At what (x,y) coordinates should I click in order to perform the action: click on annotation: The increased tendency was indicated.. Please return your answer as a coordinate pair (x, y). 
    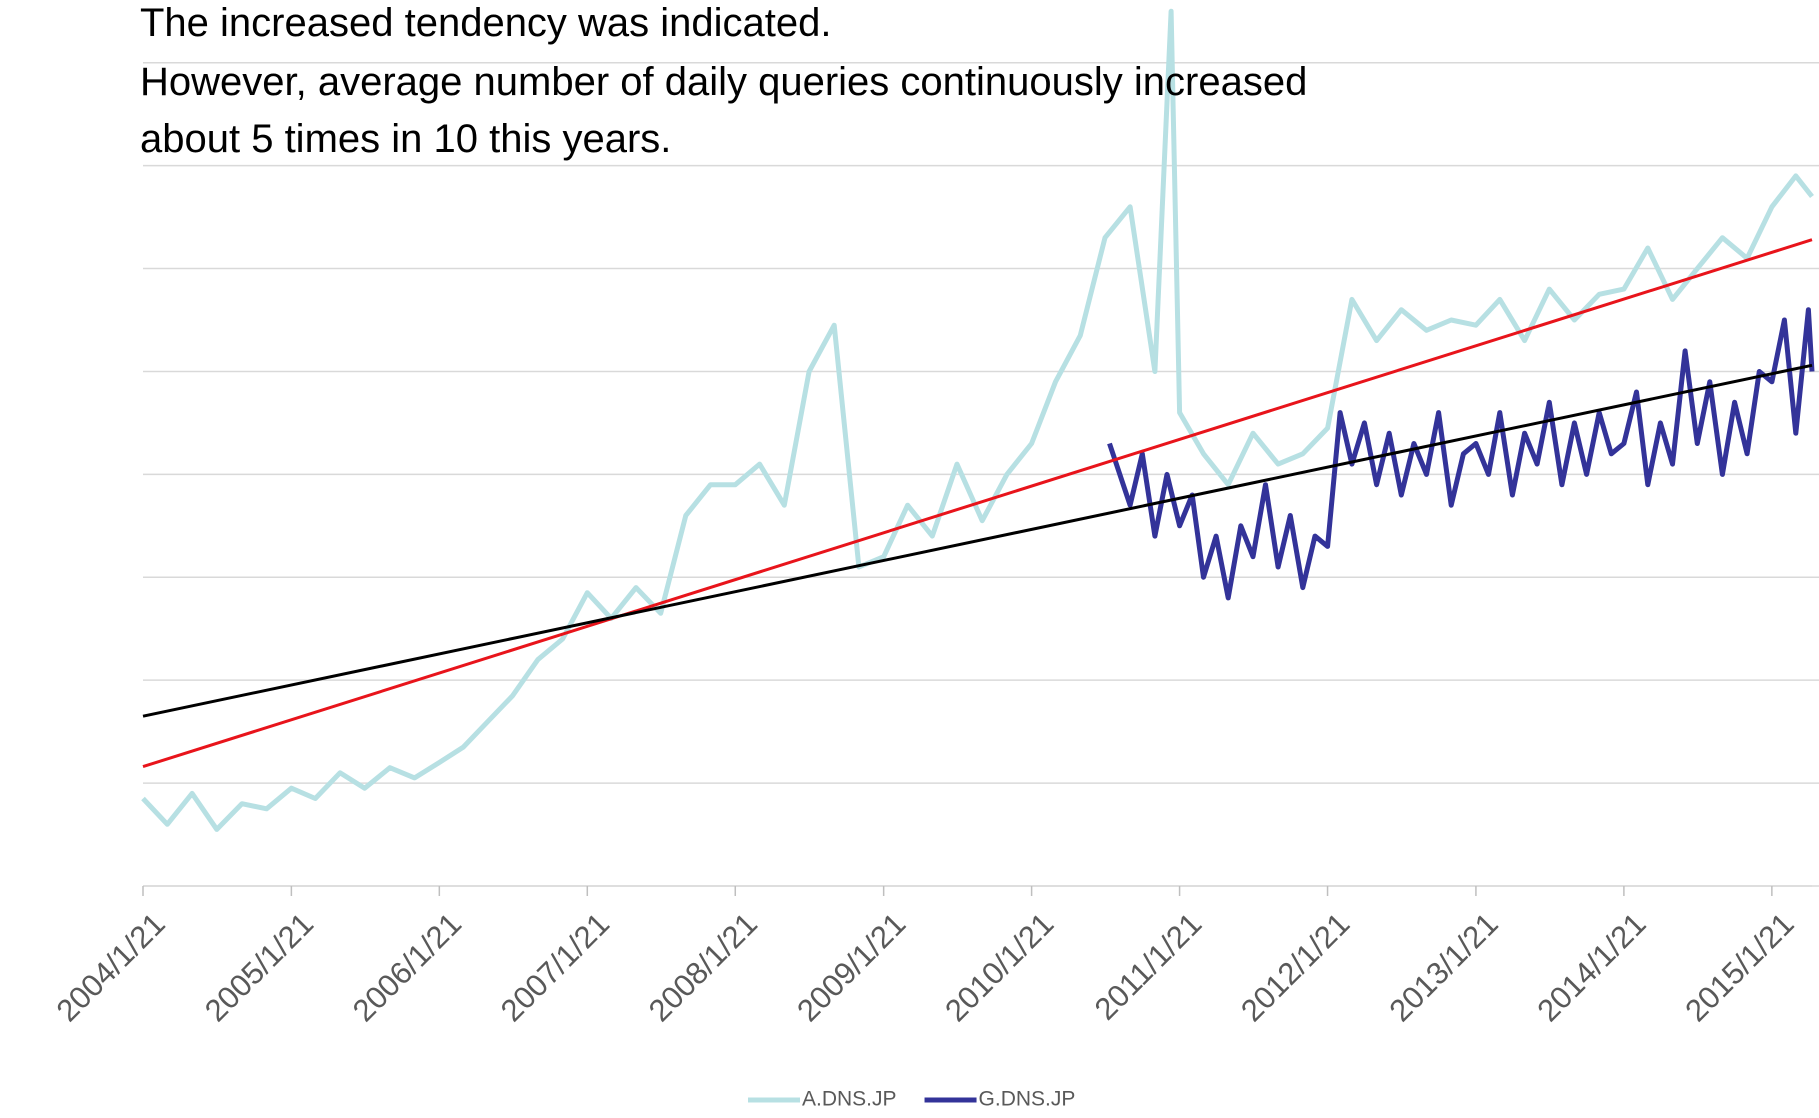
    Looking at the image, I should click on (486, 23).